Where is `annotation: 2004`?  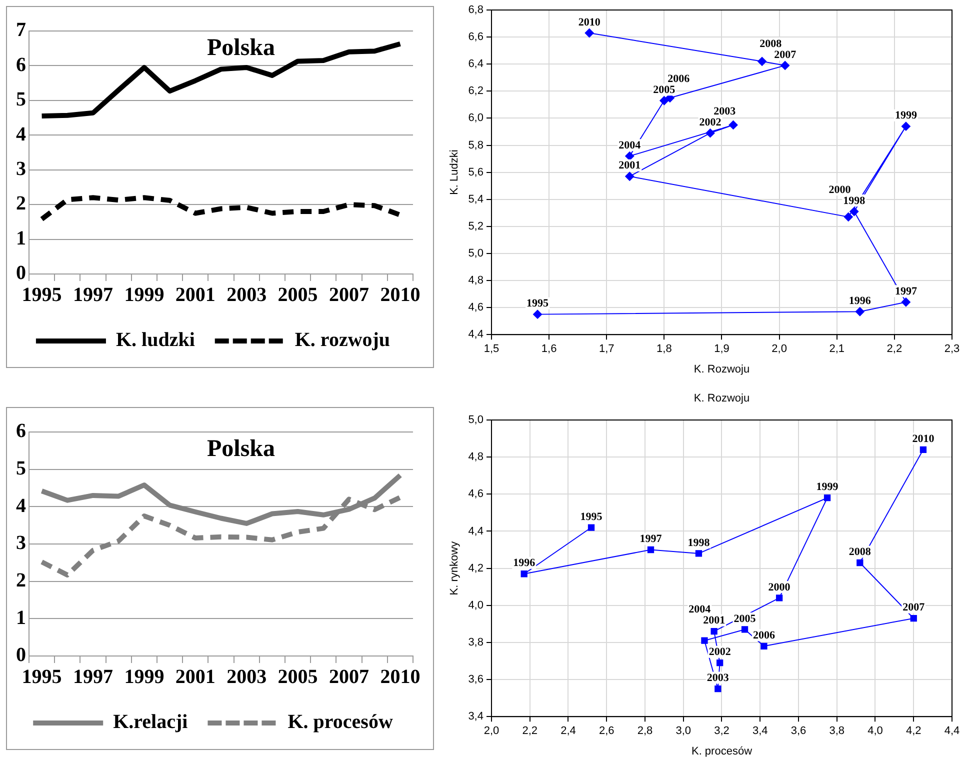 annotation: 2004 is located at coordinates (700, 610).